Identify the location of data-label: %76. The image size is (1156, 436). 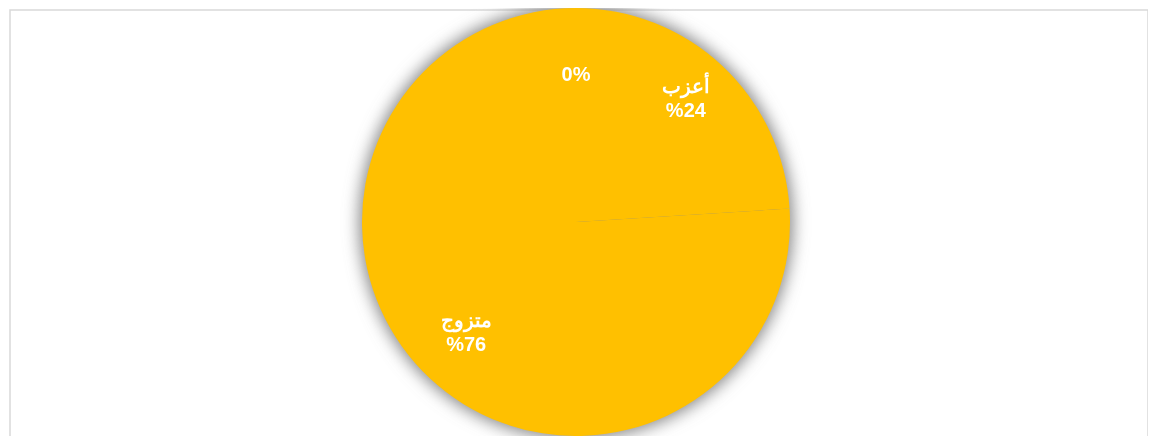
(466, 344).